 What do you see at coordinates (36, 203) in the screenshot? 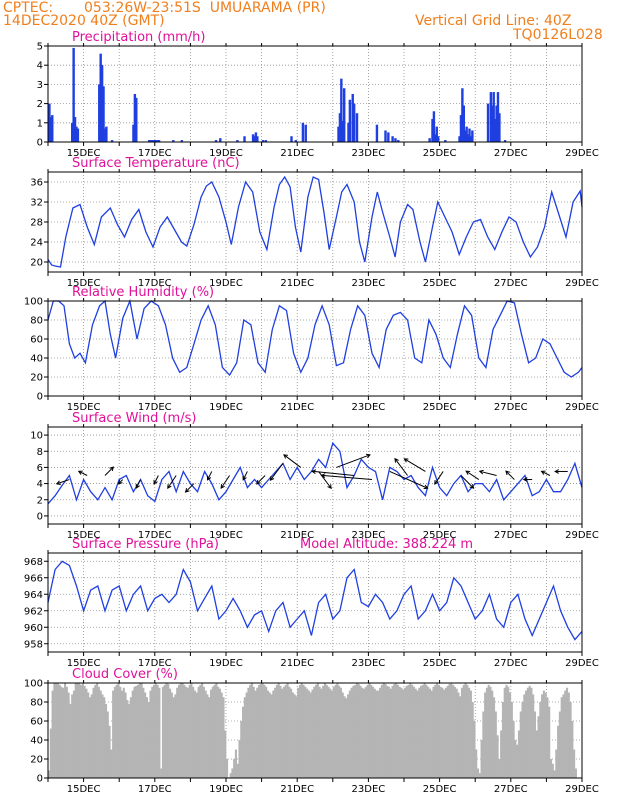
I see `temp-y-tick-label: 32` at bounding box center [36, 203].